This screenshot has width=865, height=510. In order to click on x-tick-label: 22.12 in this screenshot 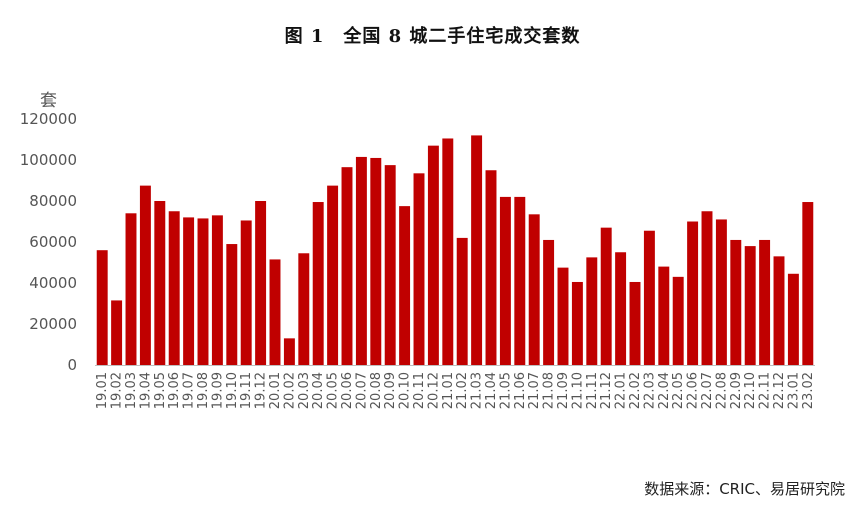, I will do `click(779, 390)`.